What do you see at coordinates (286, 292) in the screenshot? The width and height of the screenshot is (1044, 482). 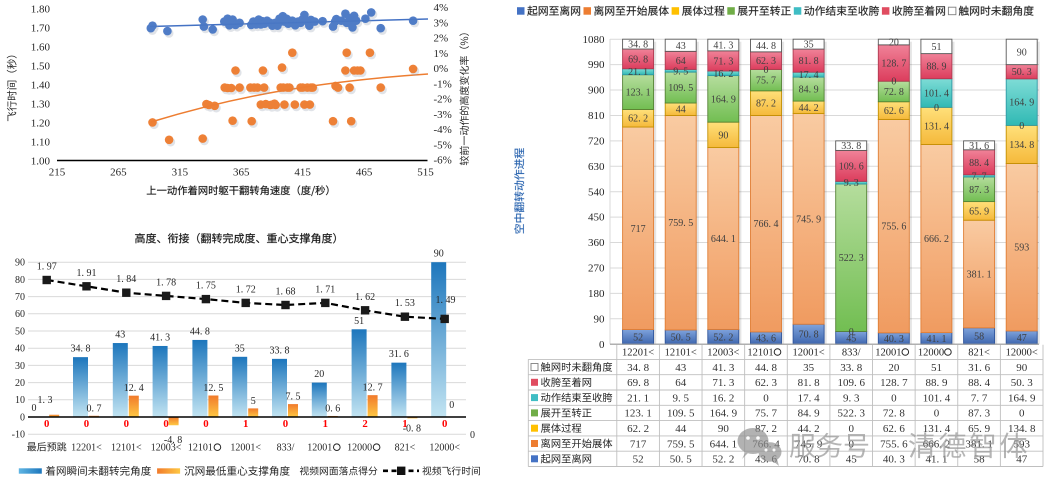 I see `svg-text: 1. 68` at bounding box center [286, 292].